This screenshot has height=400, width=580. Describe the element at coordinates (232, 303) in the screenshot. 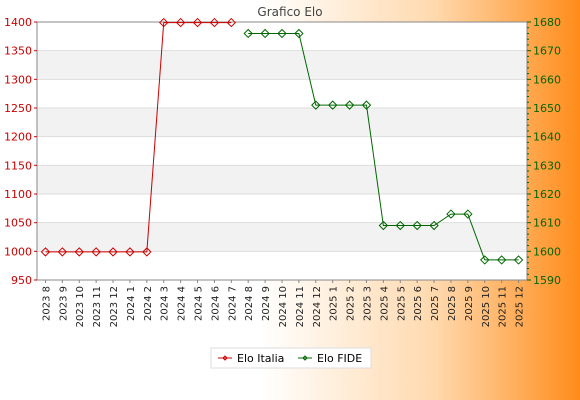

I see `x-tick-label: 2024 7` at that location.